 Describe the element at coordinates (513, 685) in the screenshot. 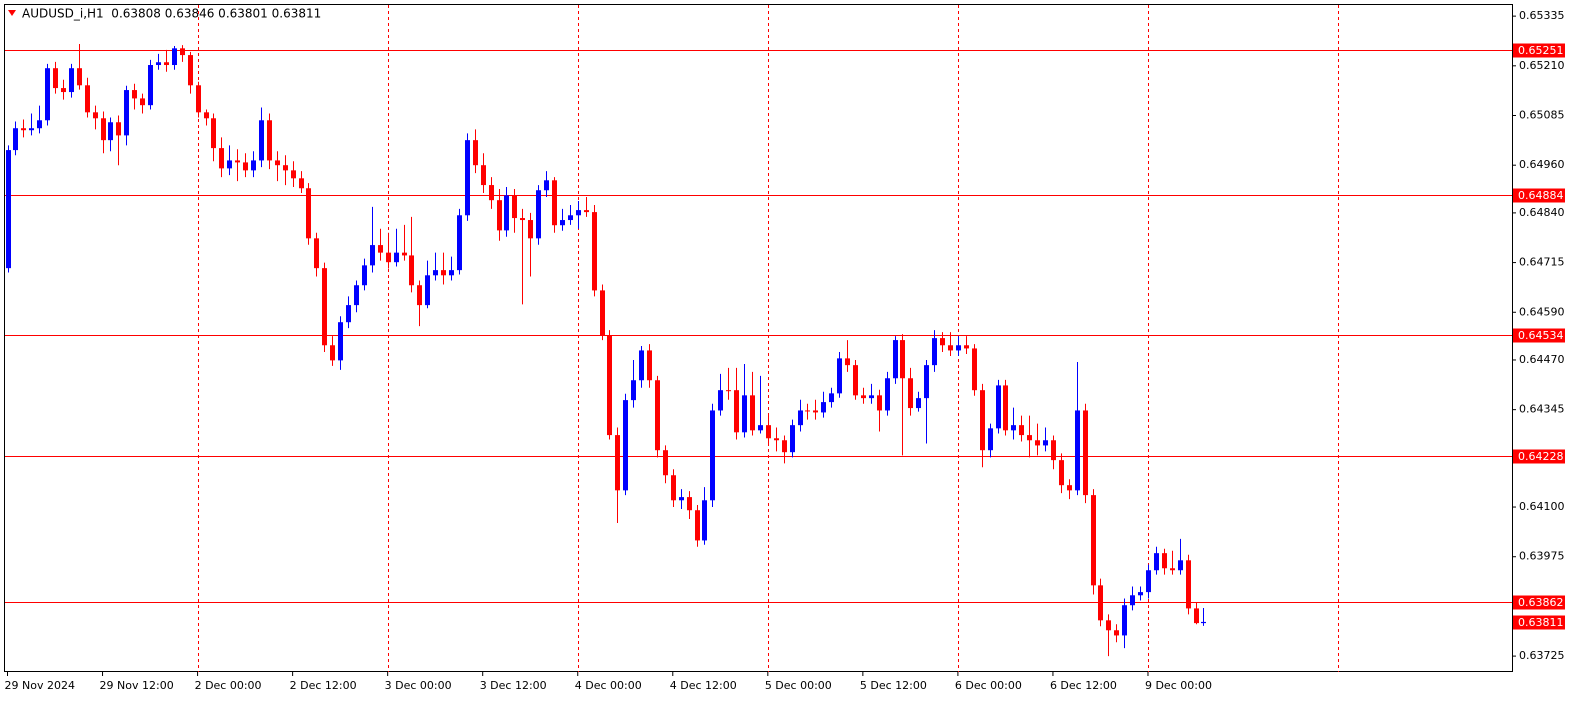

I see `x-tick-label: 3 Dec 12:00` at that location.